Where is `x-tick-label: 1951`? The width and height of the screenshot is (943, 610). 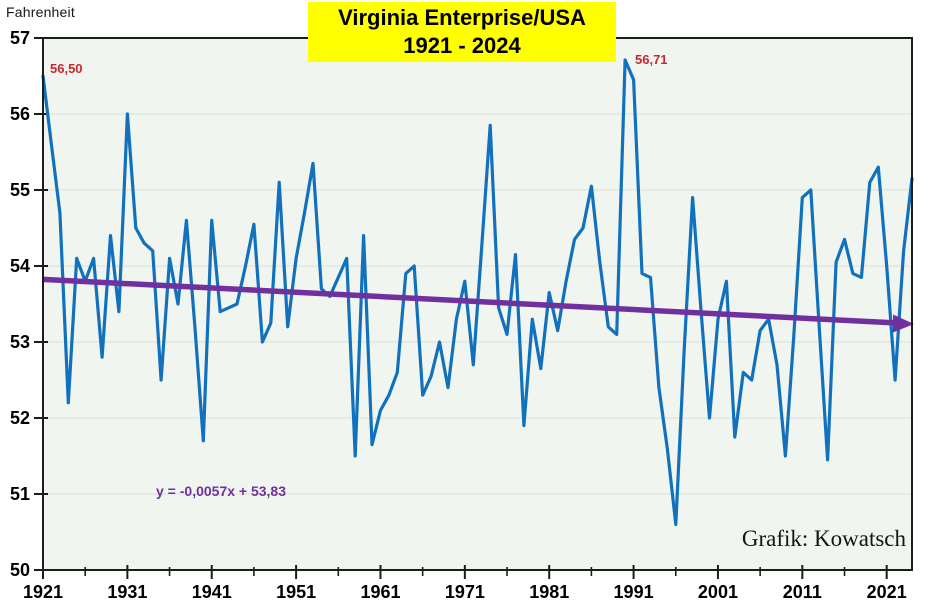
x-tick-label: 1951 is located at coordinates (296, 592).